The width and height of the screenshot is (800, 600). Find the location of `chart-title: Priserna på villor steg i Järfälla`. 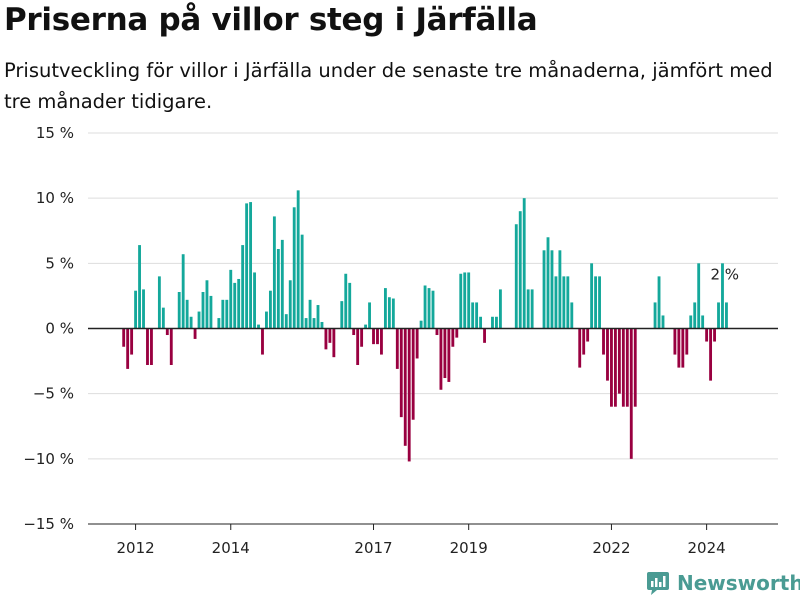

chart-title: Priserna på villor steg i Järfälla is located at coordinates (271, 20).